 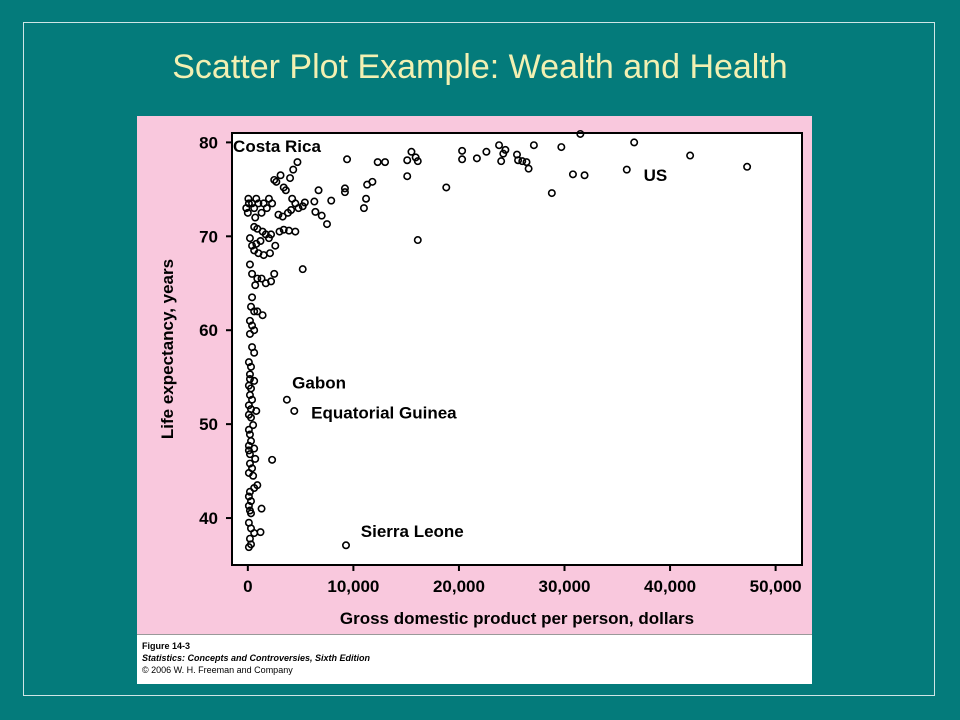 What do you see at coordinates (208, 142) in the screenshot?
I see `y-tick-label: 80` at bounding box center [208, 142].